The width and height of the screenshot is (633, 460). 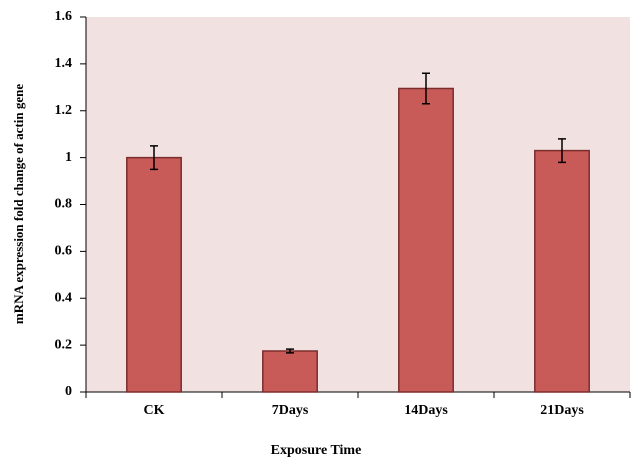 What do you see at coordinates (64, 204) in the screenshot?
I see `y-tick-label: 0.8` at bounding box center [64, 204].